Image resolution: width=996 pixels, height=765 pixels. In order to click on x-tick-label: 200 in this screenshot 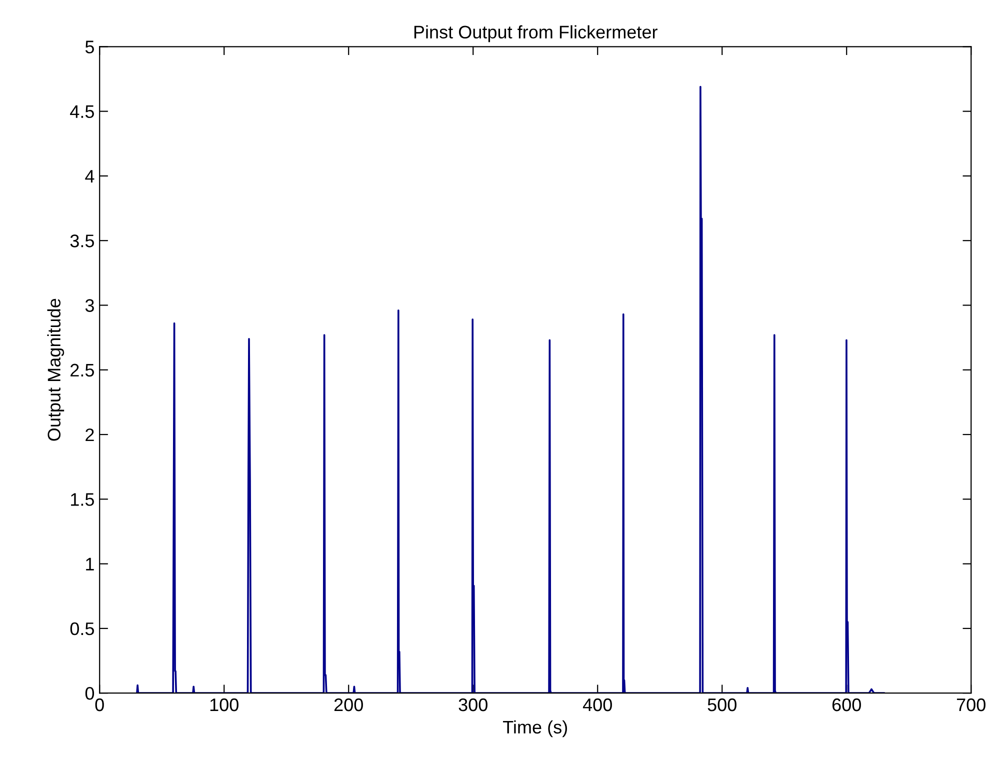, I will do `click(348, 705)`.